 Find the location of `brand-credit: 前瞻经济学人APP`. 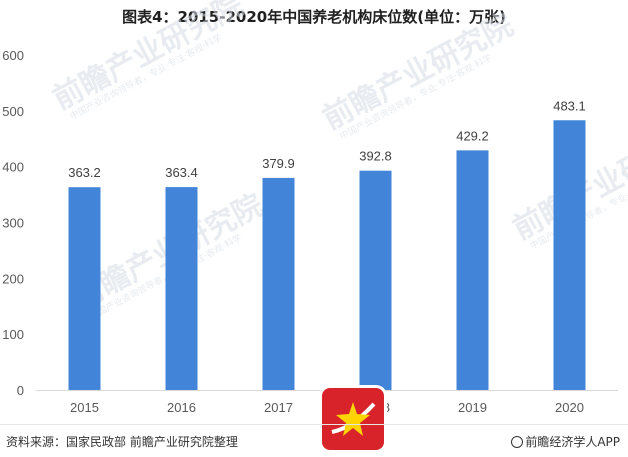

brand-credit: 前瞻经济学人APP is located at coordinates (565, 441).